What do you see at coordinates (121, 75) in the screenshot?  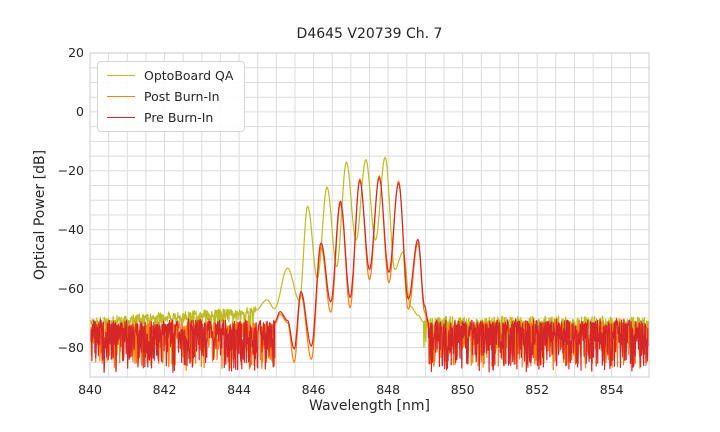 I see `legend-line-optoboard-qa` at bounding box center [121, 75].